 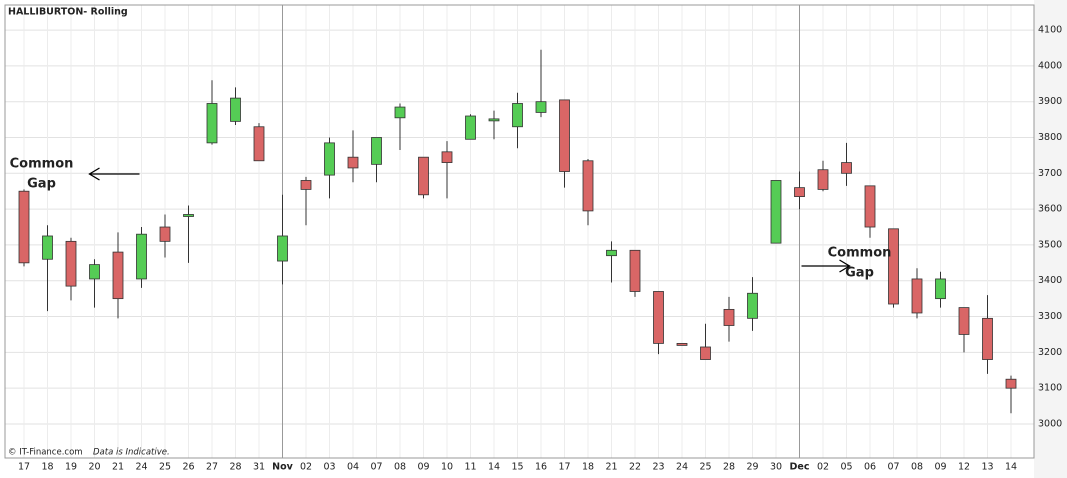 I want to click on x-tick-label: 30, so click(x=776, y=467).